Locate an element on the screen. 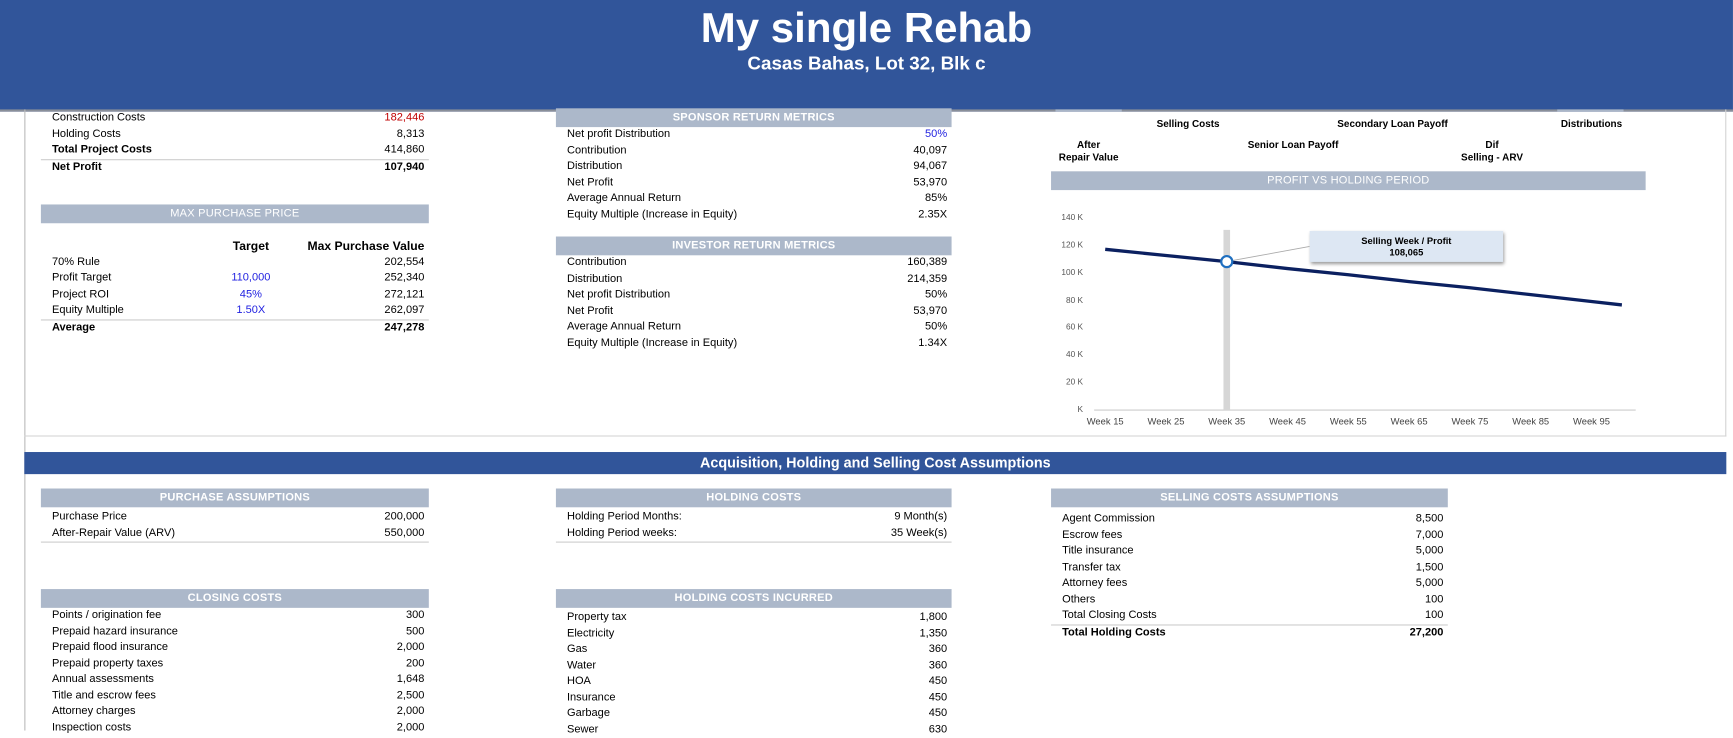 The width and height of the screenshot is (1733, 738). table-row: Prepaid property taxes 200 is located at coordinates (235, 664).